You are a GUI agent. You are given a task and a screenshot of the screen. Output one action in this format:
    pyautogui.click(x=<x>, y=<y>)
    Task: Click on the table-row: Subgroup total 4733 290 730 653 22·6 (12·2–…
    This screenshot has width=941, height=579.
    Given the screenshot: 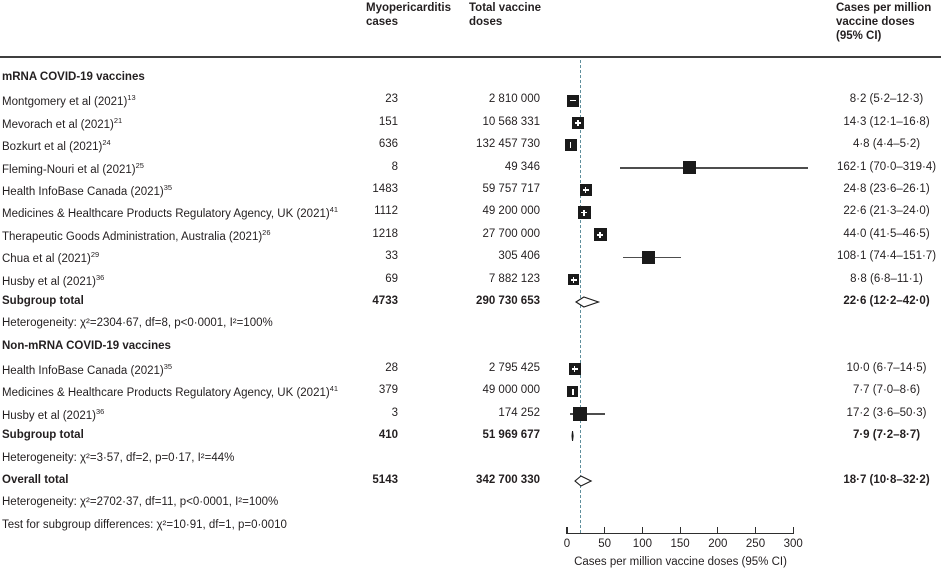 What is the action you would take?
    pyautogui.click(x=470, y=302)
    